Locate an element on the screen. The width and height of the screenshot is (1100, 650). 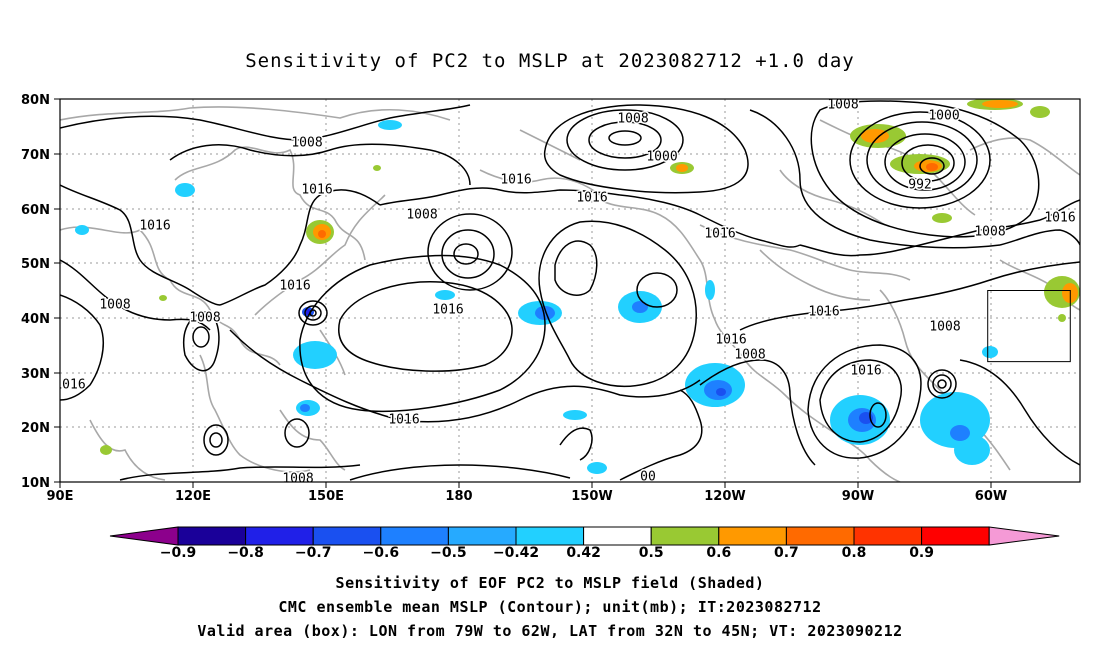
colorbar-max-arrow is located at coordinates (1024, 536).